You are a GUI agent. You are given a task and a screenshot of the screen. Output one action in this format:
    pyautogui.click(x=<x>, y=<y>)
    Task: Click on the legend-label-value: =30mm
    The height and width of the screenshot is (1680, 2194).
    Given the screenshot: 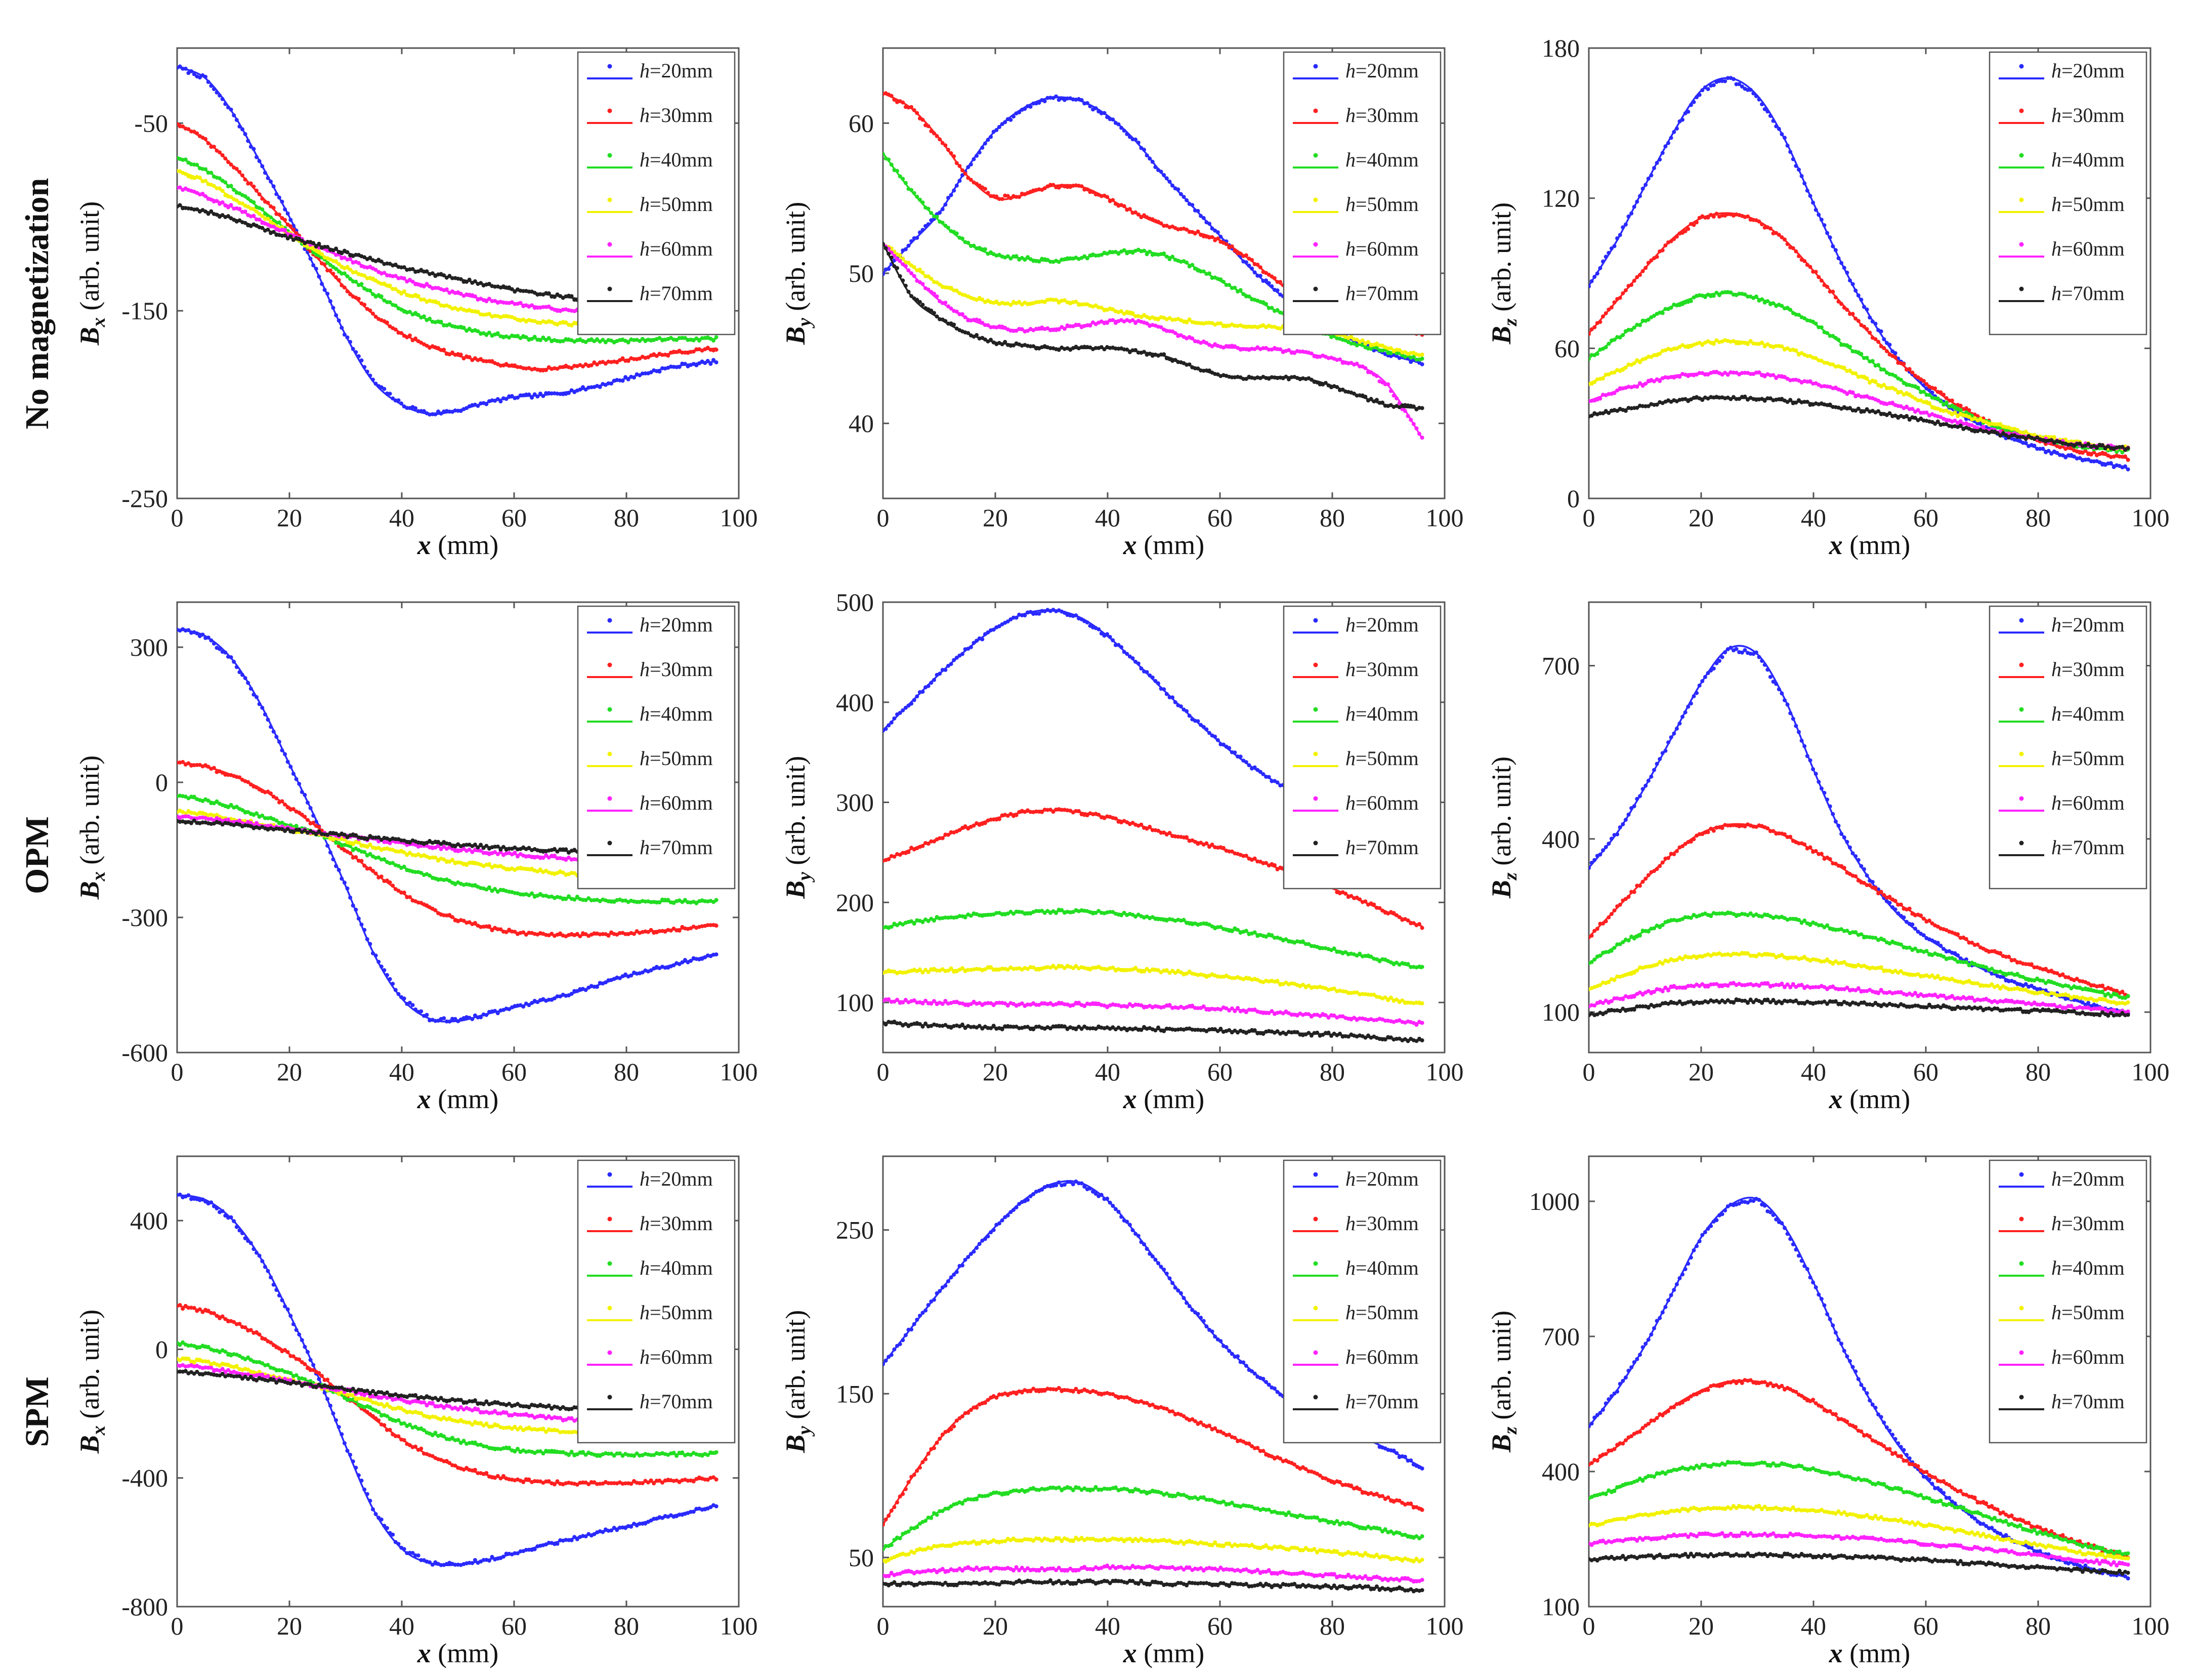 What is the action you would take?
    pyautogui.click(x=1387, y=115)
    